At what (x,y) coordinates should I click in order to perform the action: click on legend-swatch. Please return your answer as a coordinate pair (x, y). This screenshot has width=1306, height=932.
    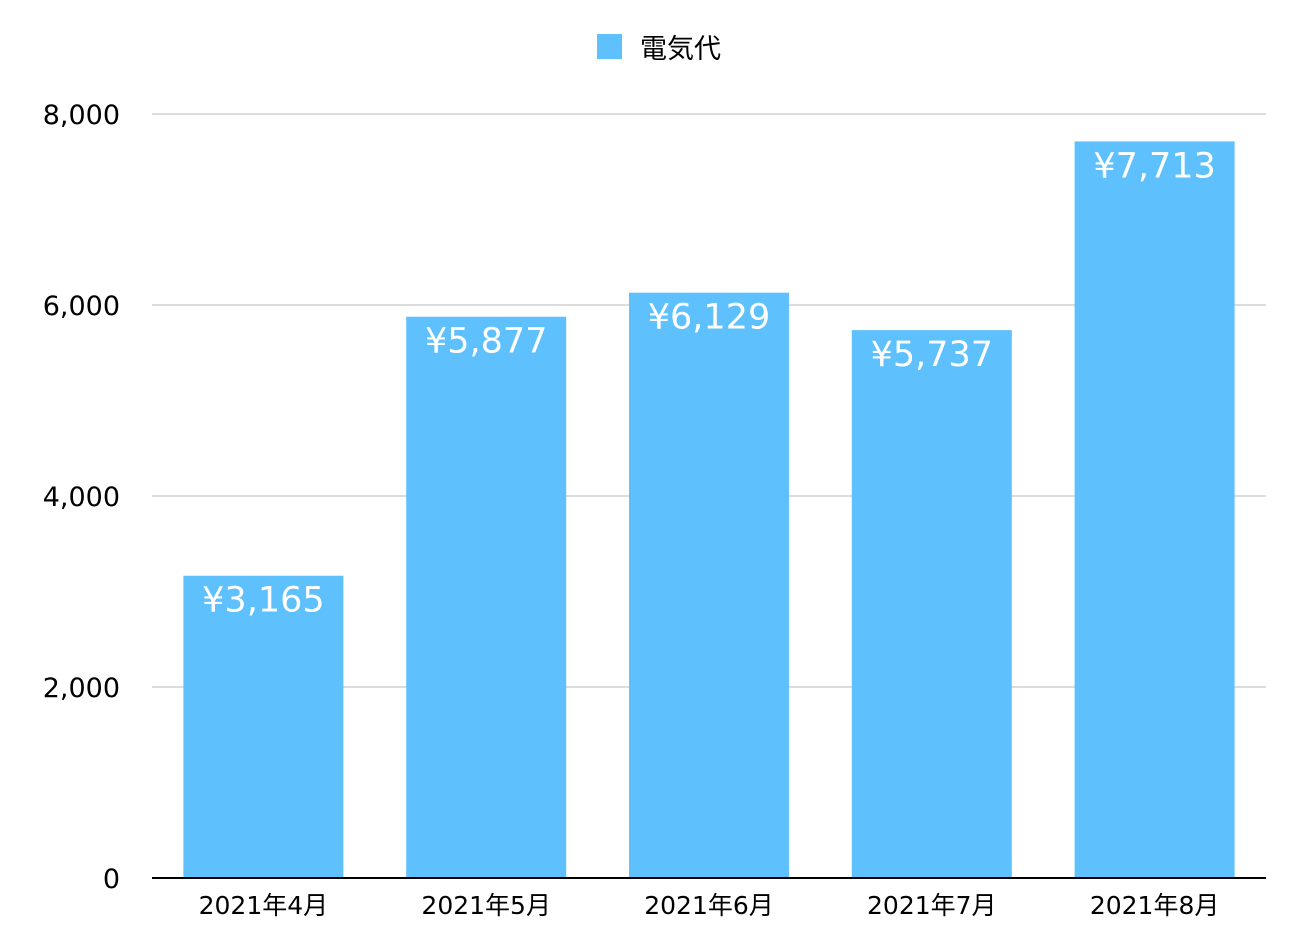
    Looking at the image, I should click on (609, 46).